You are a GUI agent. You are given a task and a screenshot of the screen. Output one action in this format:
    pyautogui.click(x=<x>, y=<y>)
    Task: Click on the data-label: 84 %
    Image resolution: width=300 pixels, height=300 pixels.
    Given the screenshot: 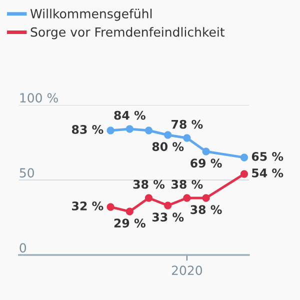 What is the action you would take?
    pyautogui.click(x=130, y=115)
    